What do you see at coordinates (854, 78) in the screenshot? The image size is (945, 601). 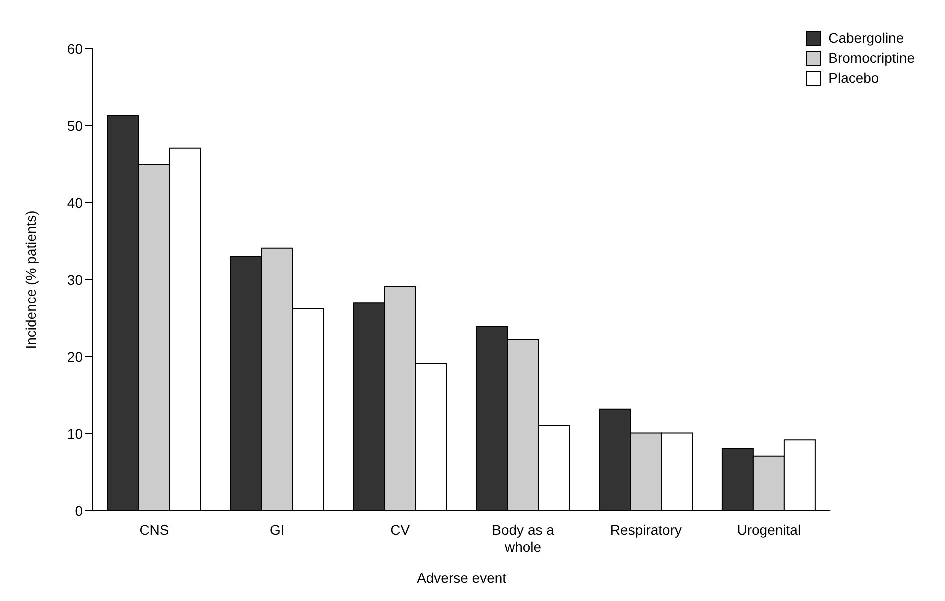 I see `legend-label: Placebo` at bounding box center [854, 78].